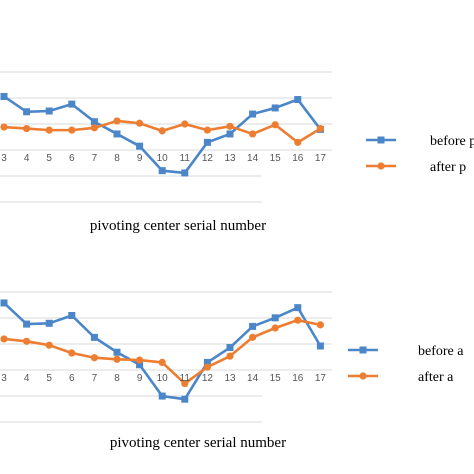 This screenshot has height=474, width=474. I want to click on legend-label: before a, so click(441, 351).